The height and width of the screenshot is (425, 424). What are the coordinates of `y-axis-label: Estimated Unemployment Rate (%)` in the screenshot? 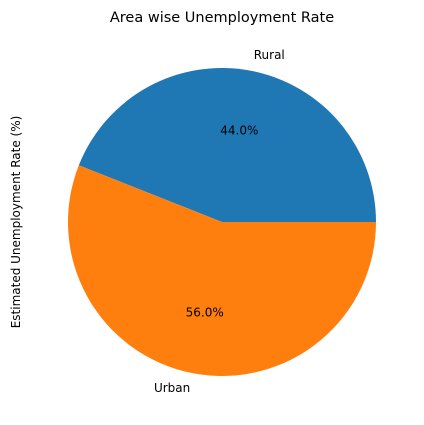 It's located at (16, 222).